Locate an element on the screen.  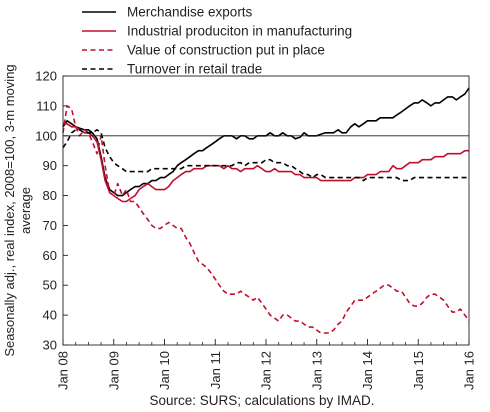
source-note: Source: SURS; calculations by IMAD. is located at coordinates (261, 400).